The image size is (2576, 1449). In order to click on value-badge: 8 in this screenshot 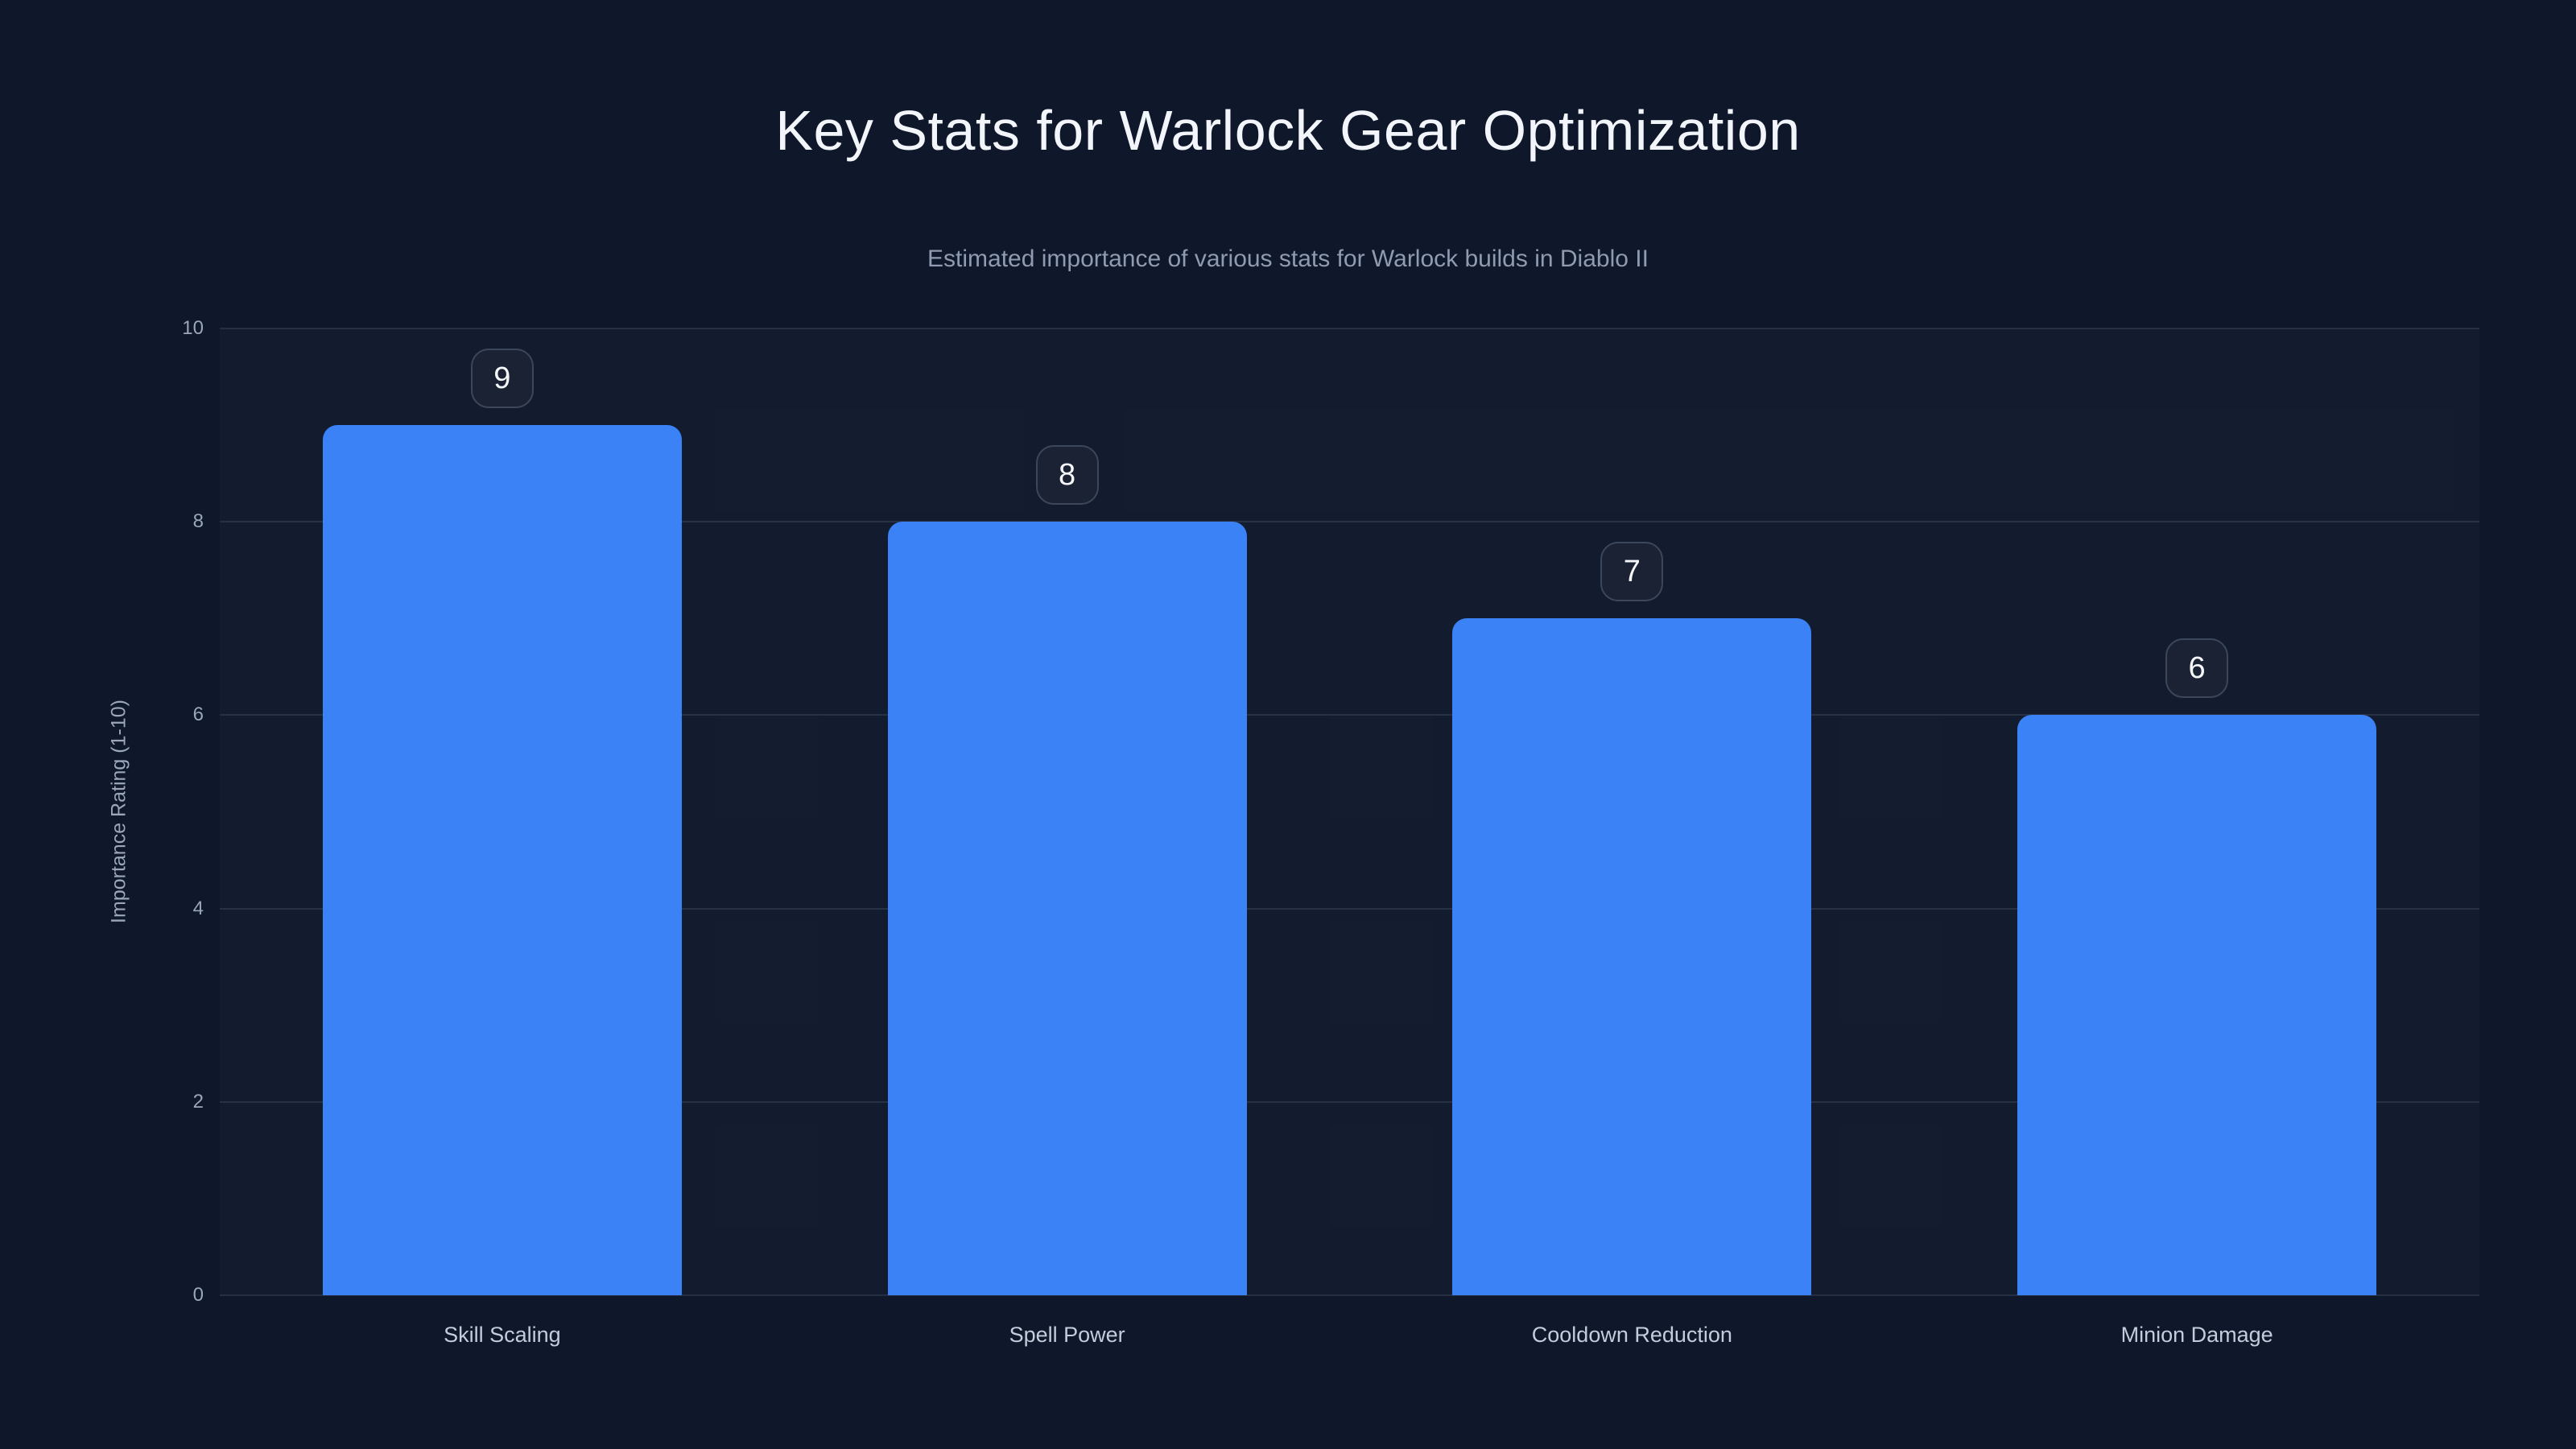, I will do `click(1067, 475)`.